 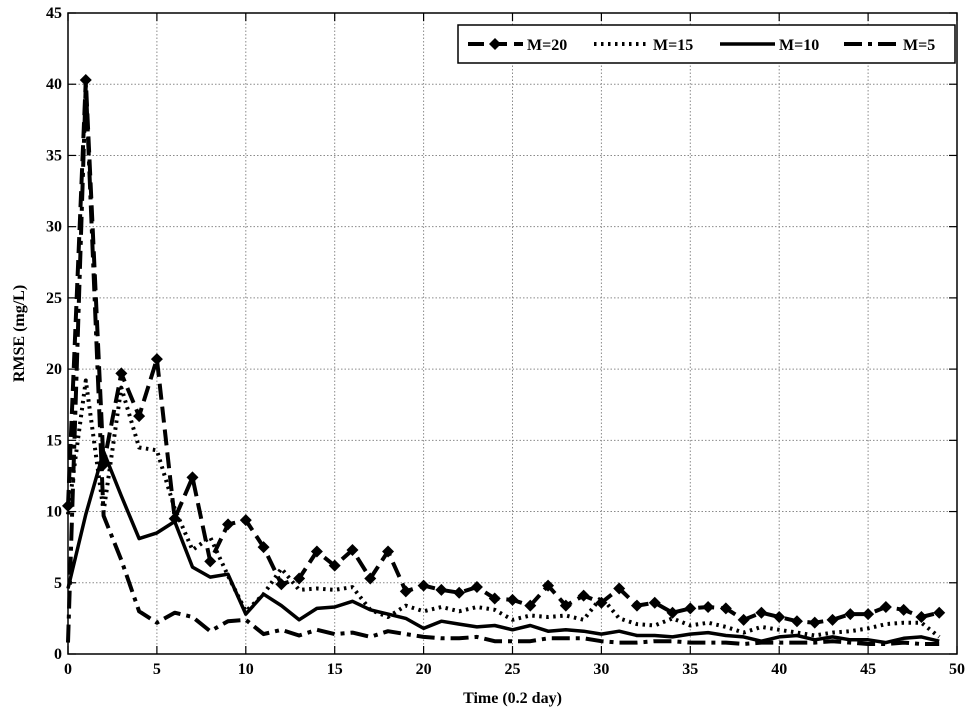 I want to click on legend-label: M=5, so click(x=919, y=45).